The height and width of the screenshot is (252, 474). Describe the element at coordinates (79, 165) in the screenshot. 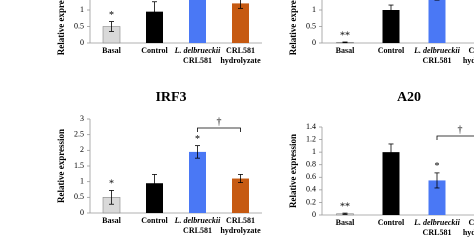

I see `y-tick-label: 1.5` at that location.